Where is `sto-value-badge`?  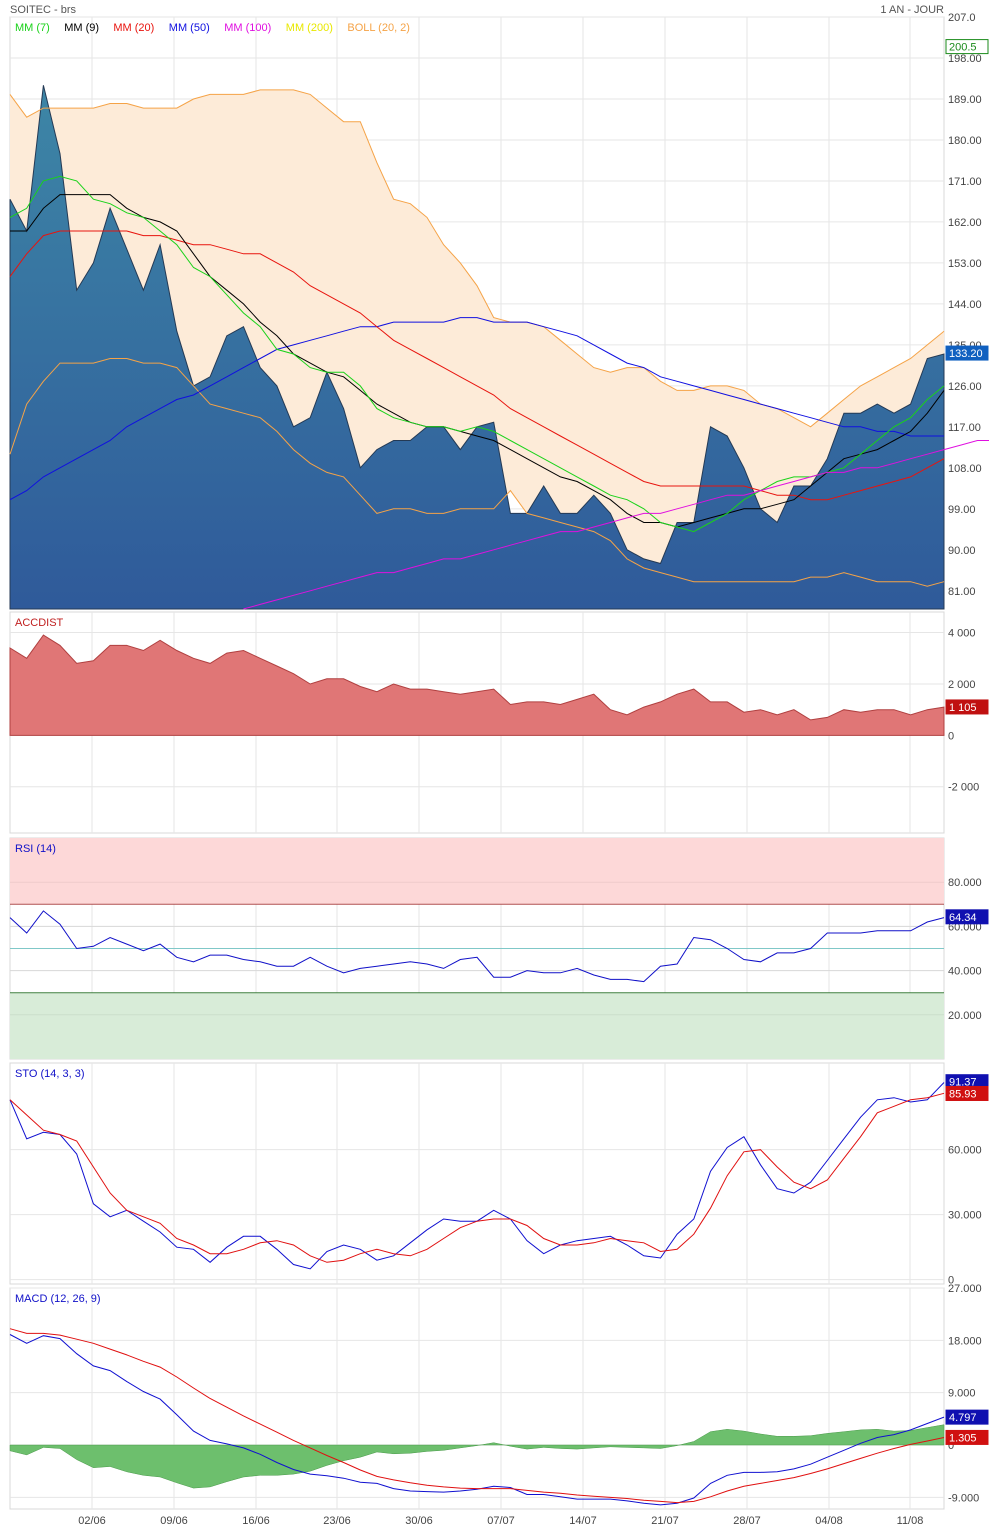 sto-value-badge is located at coordinates (967, 1093).